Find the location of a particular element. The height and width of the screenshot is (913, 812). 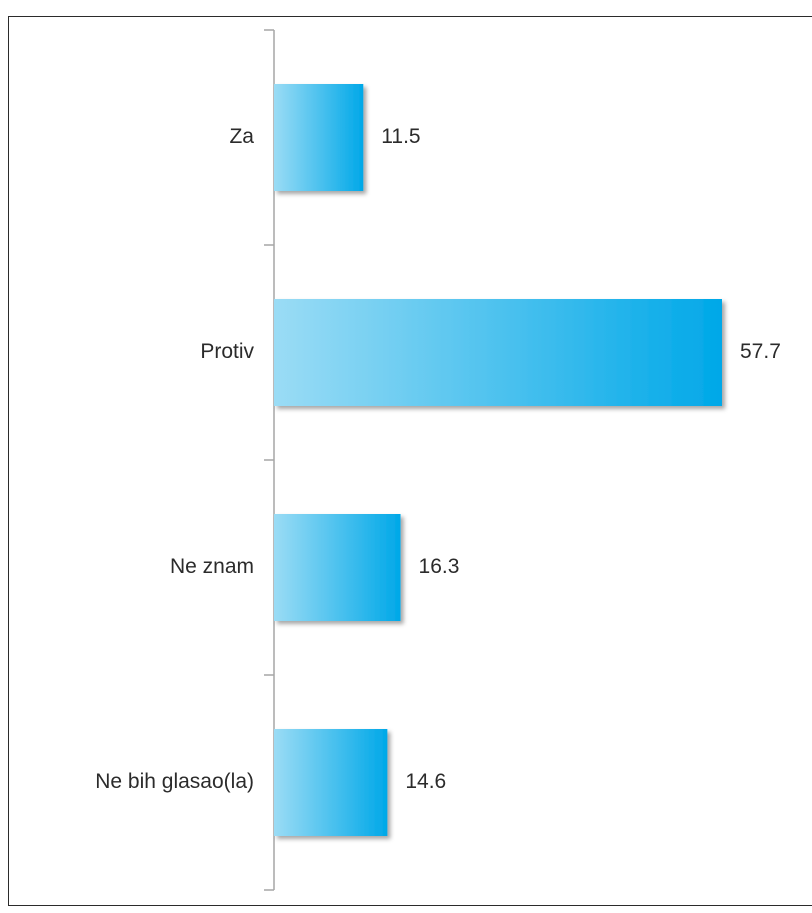

category-label: Za is located at coordinates (241, 136).